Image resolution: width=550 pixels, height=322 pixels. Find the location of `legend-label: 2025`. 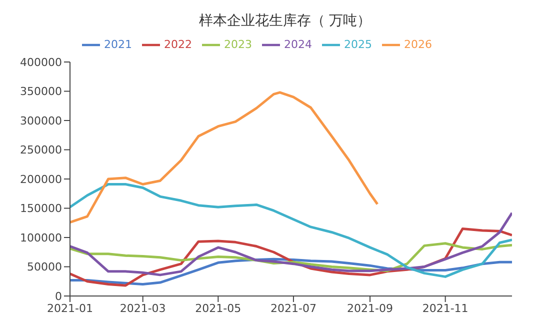

legend-label: 2025 is located at coordinates (358, 45).